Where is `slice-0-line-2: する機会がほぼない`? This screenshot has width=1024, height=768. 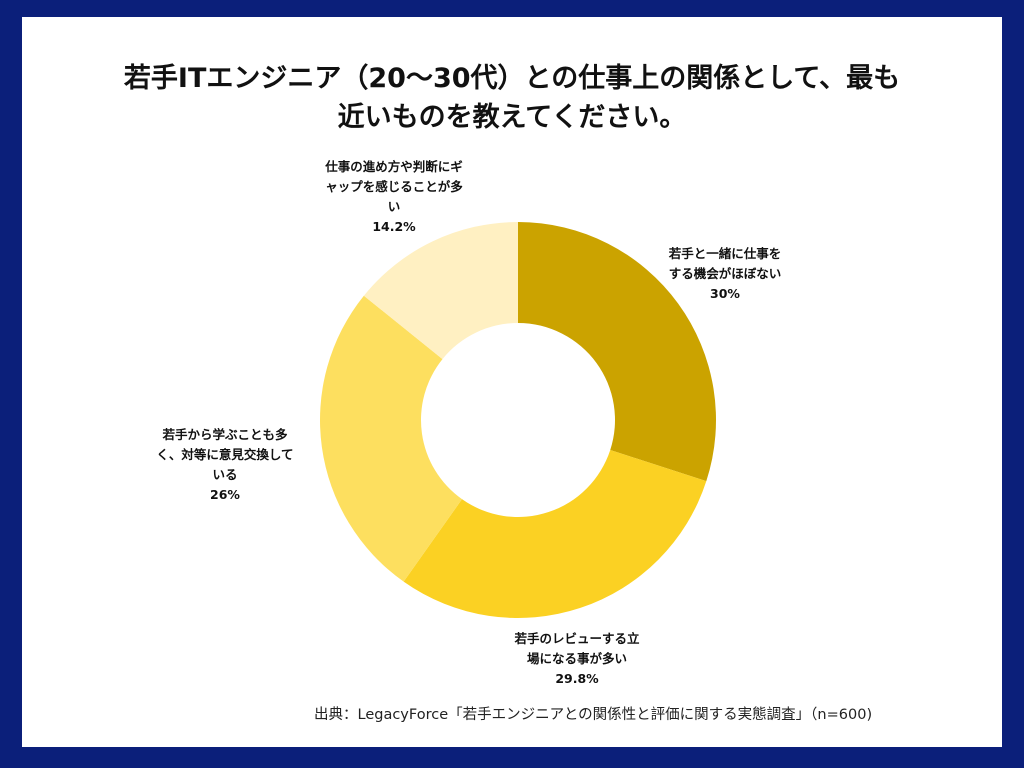
slice-0-line-2: する機会がほぼない is located at coordinates (725, 273).